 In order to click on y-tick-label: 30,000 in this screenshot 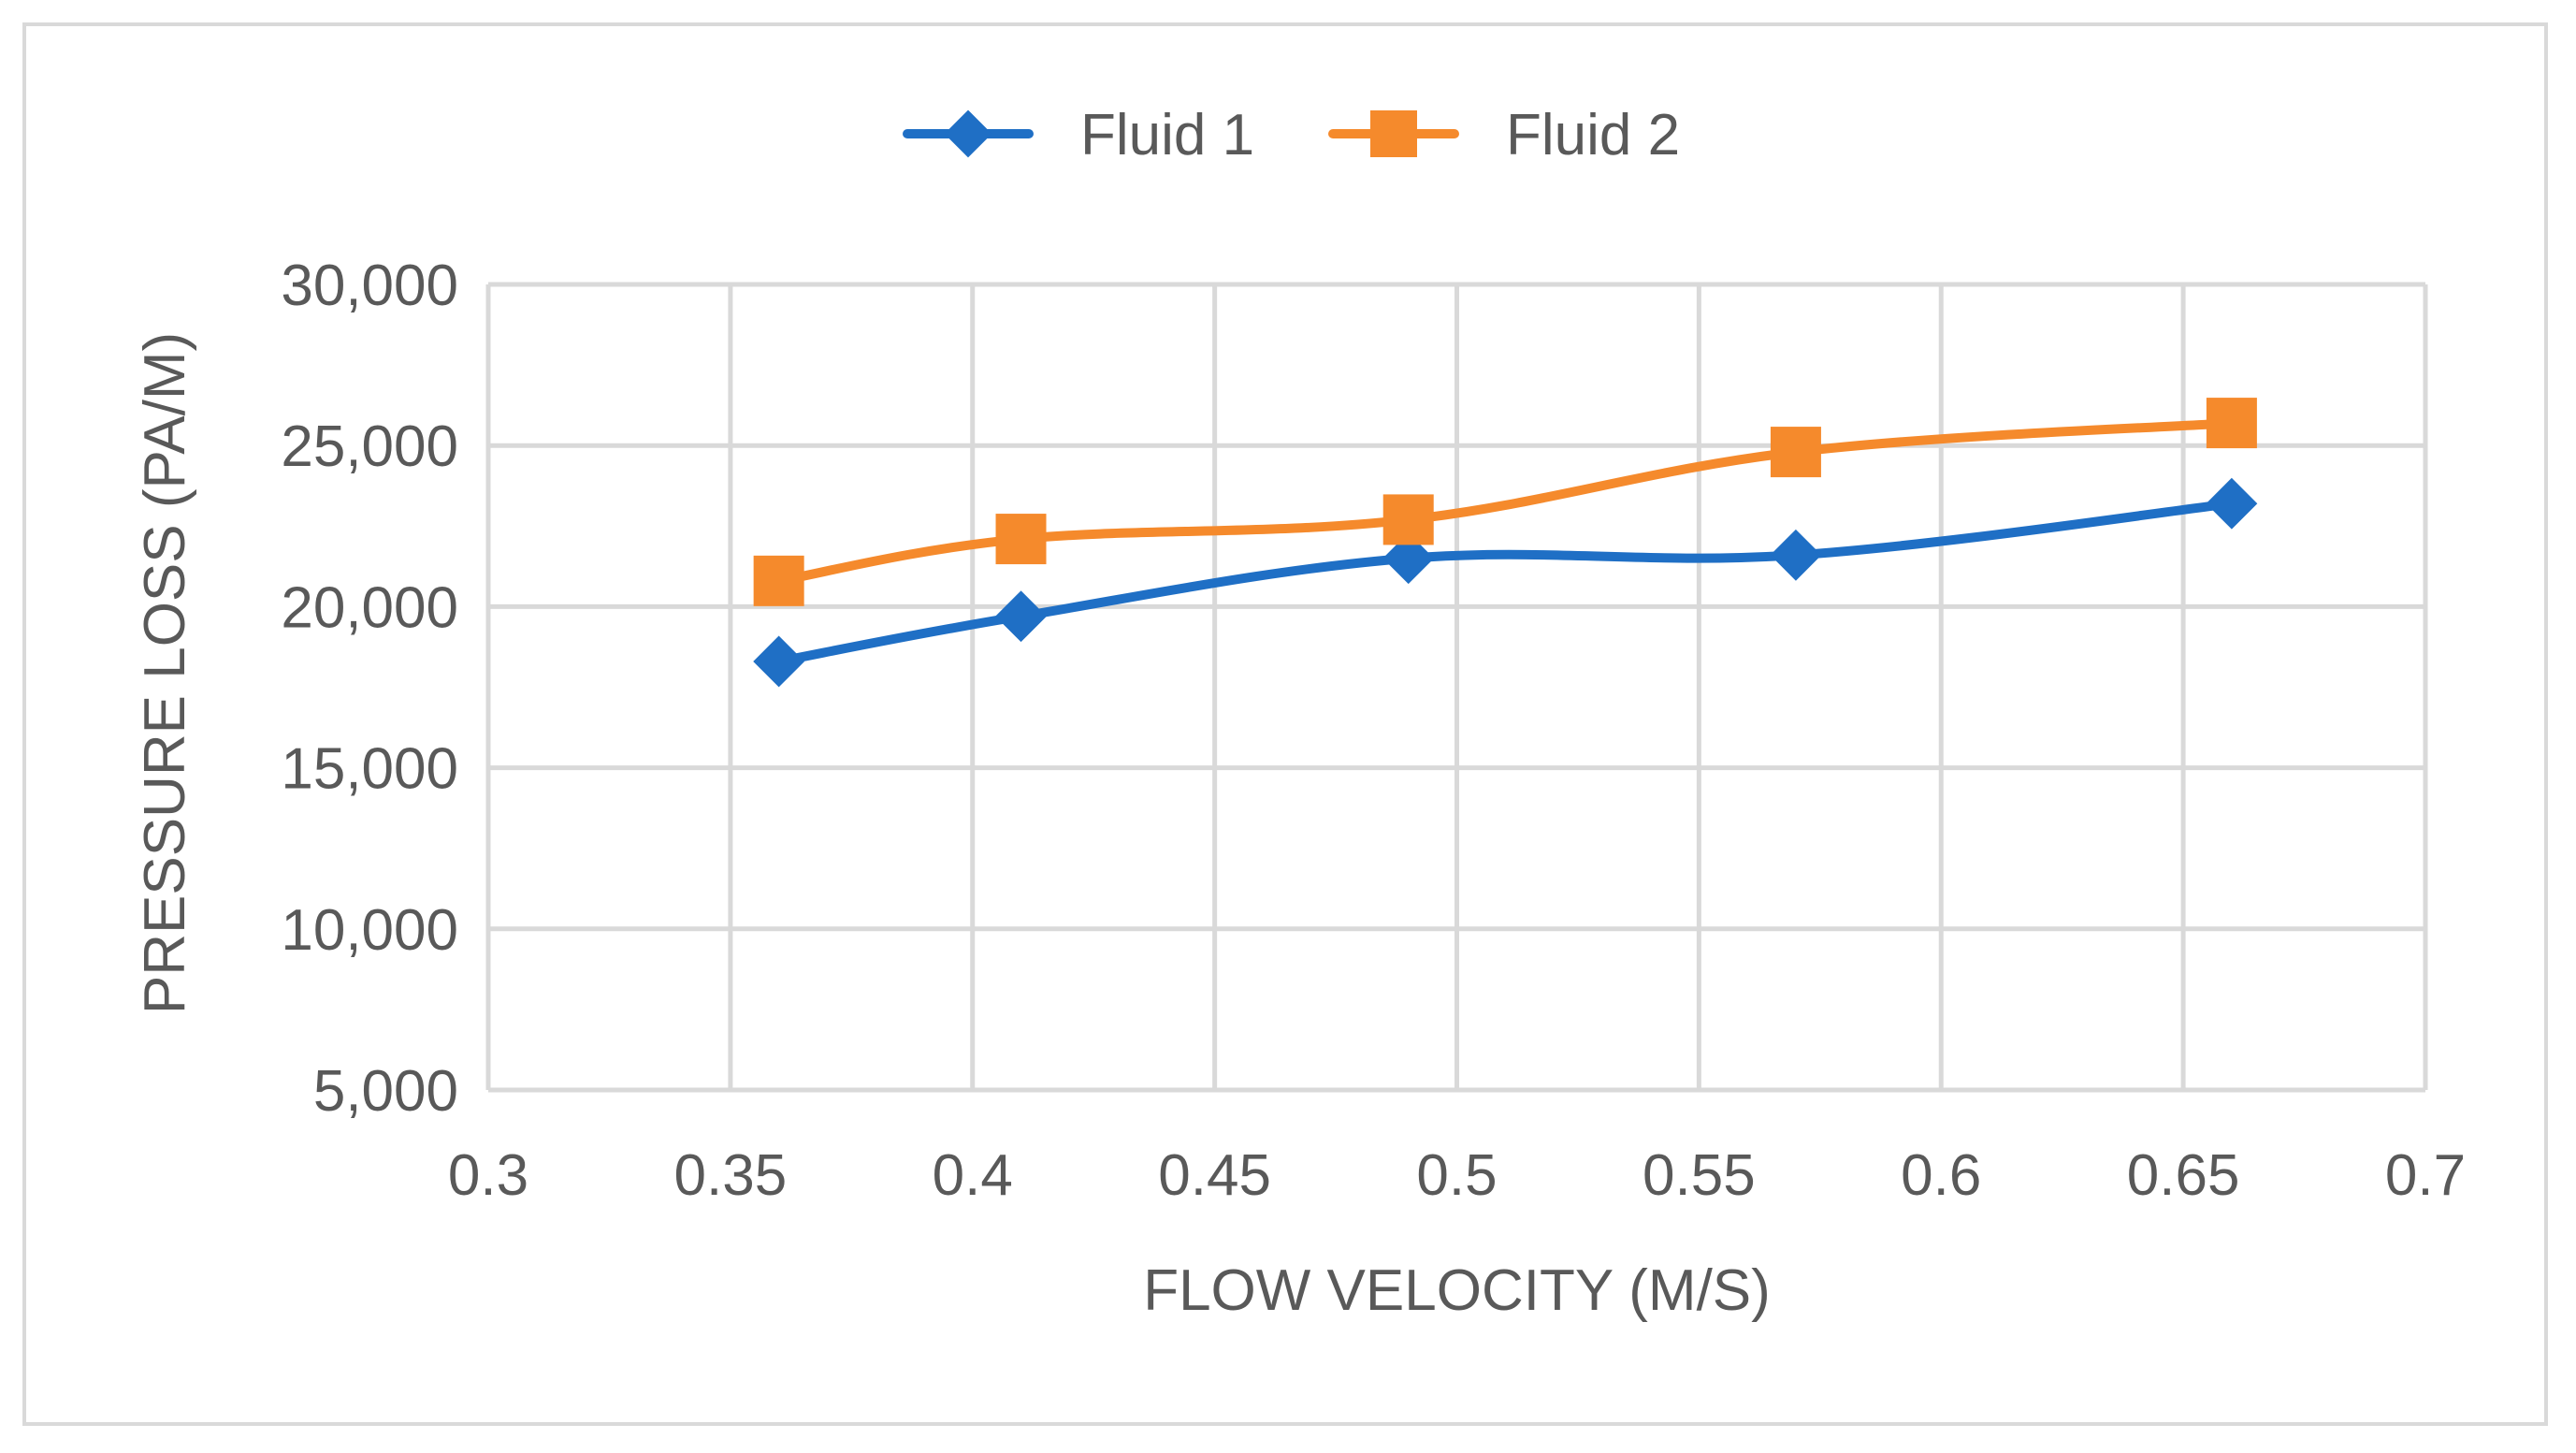, I will do `click(369, 286)`.